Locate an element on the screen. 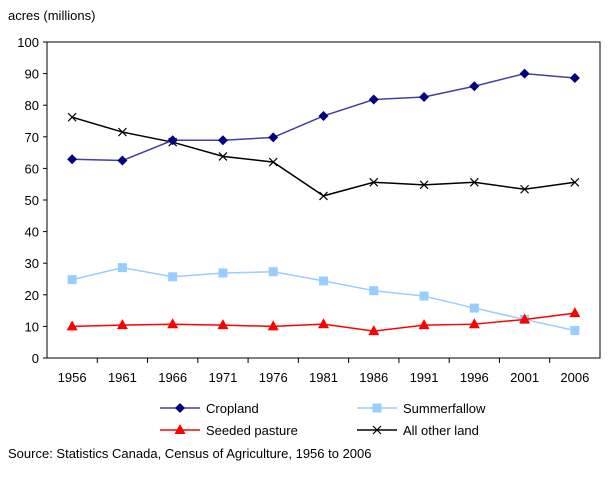 The width and height of the screenshot is (615, 480). x-tick-label: 1961 is located at coordinates (122, 377).